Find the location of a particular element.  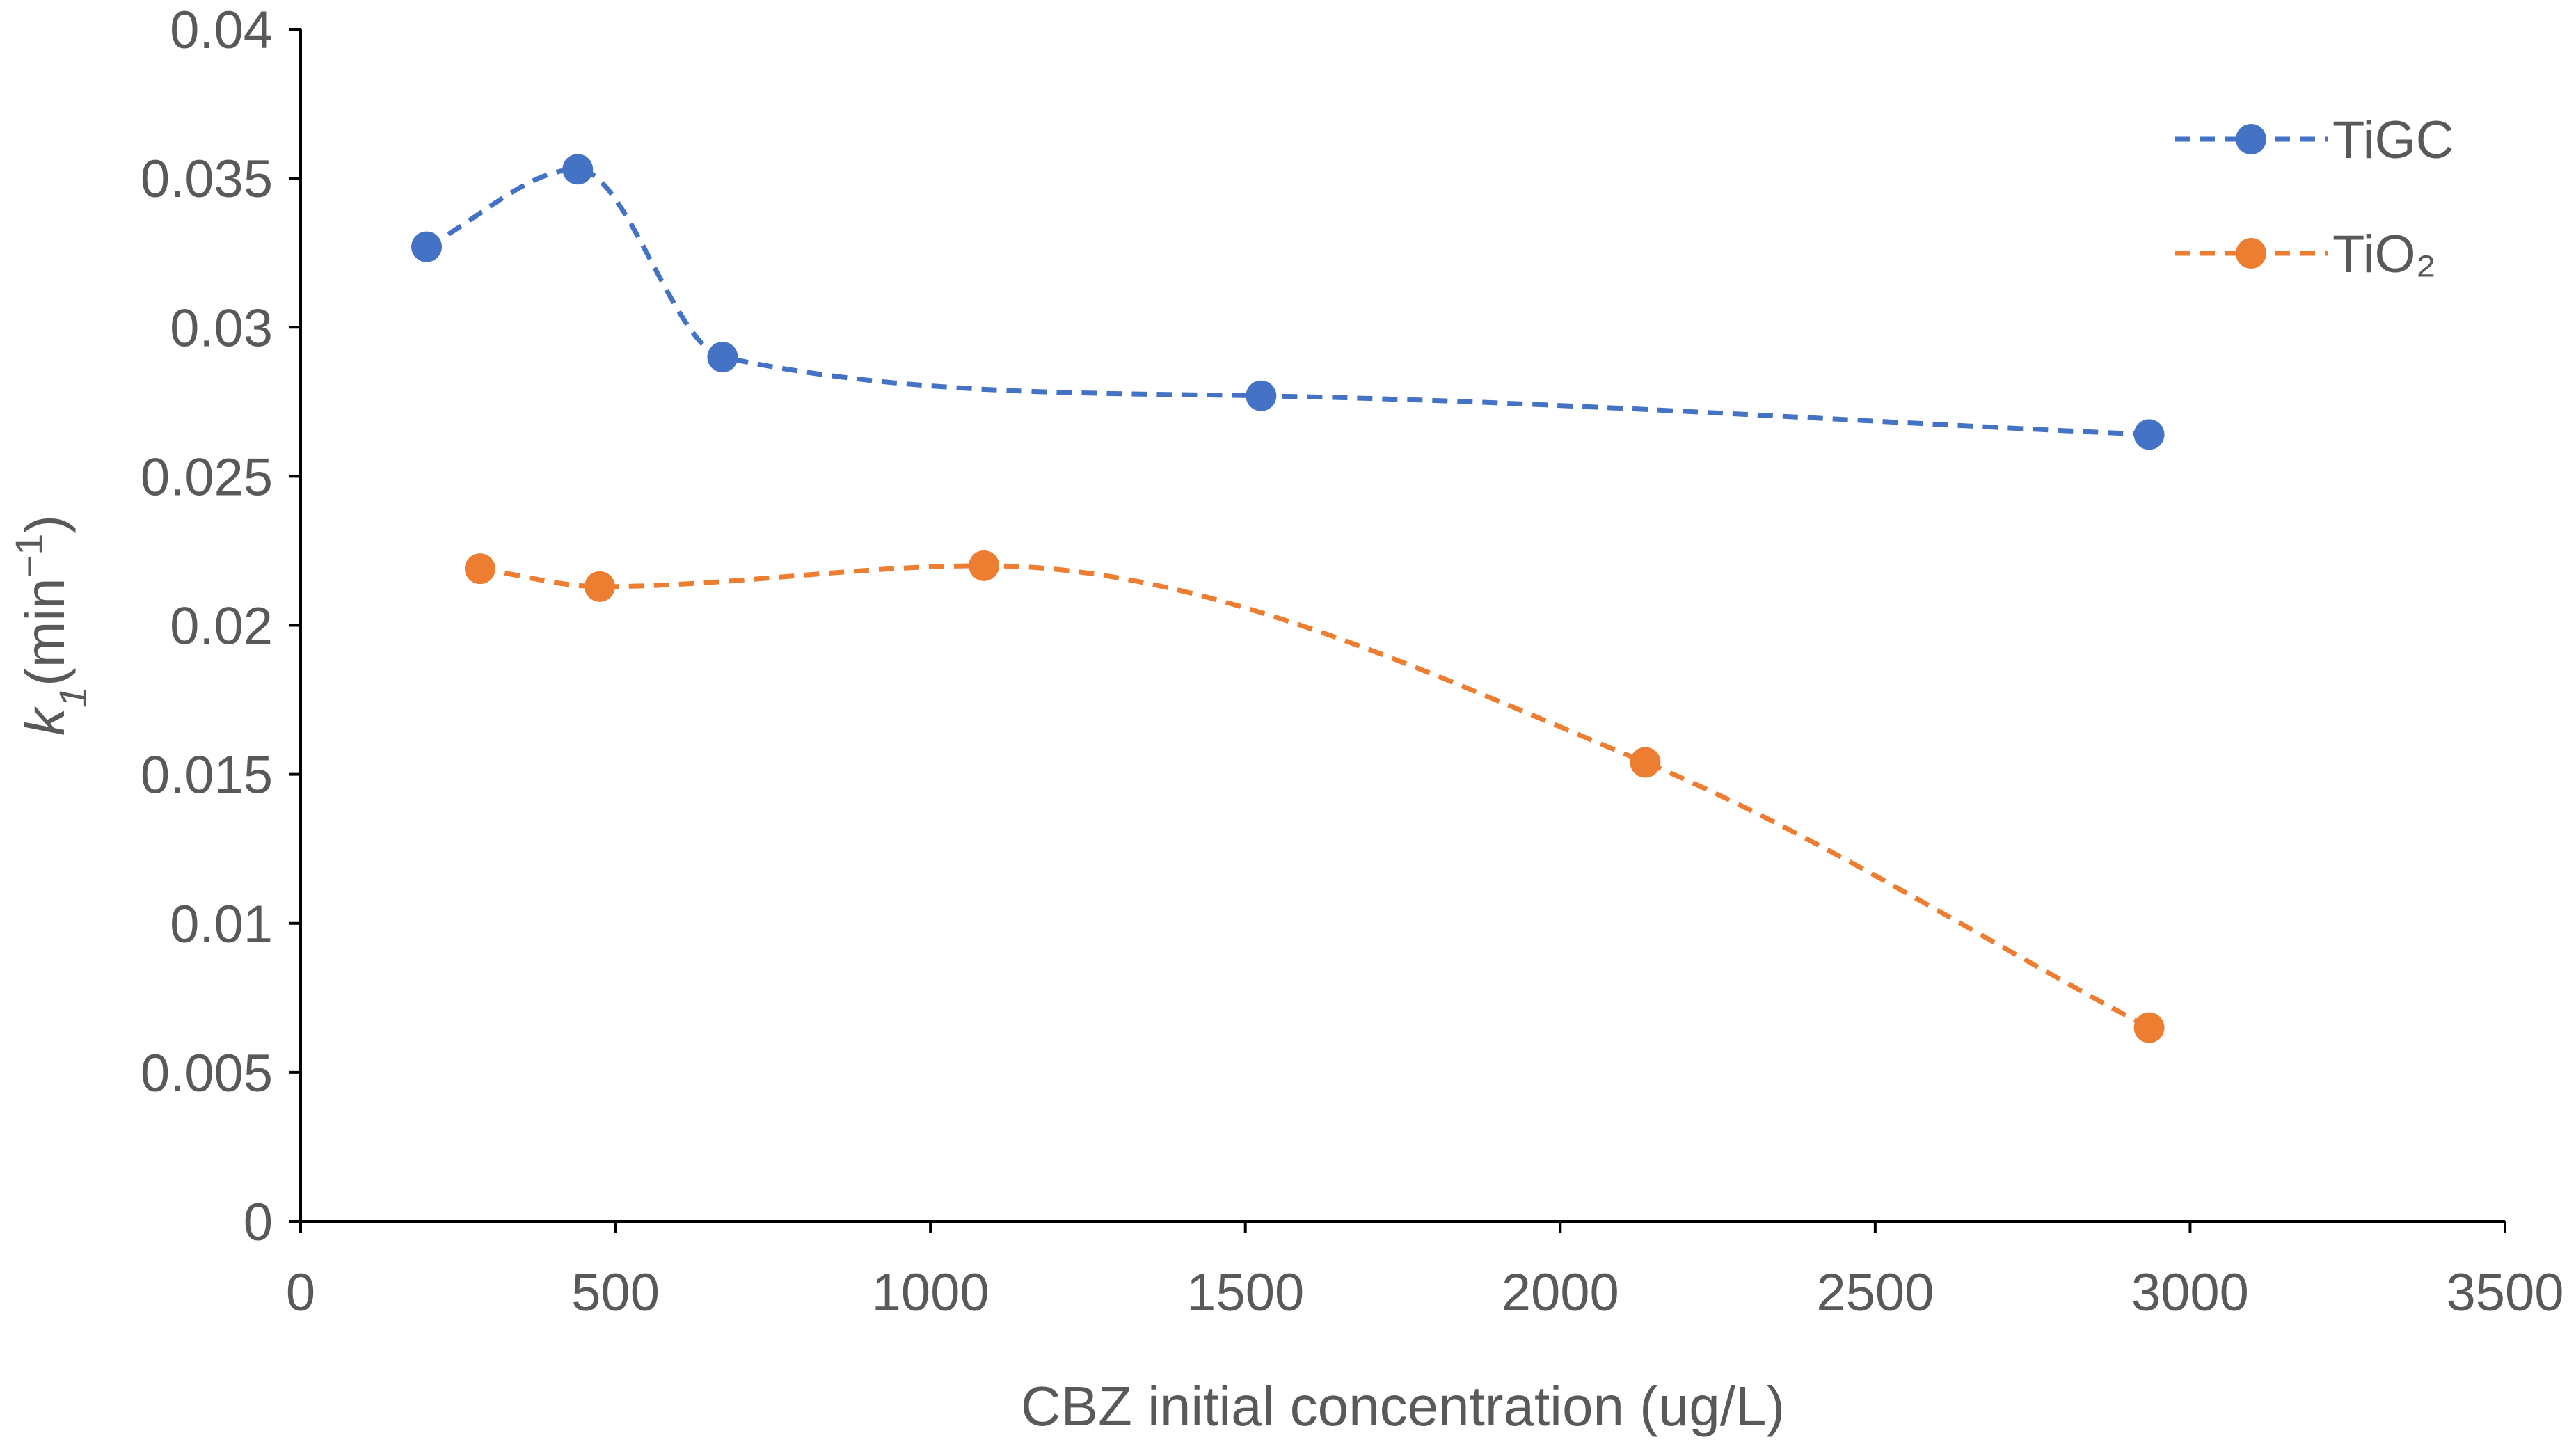

legend-label: TiO₂ is located at coordinates (2384, 254).